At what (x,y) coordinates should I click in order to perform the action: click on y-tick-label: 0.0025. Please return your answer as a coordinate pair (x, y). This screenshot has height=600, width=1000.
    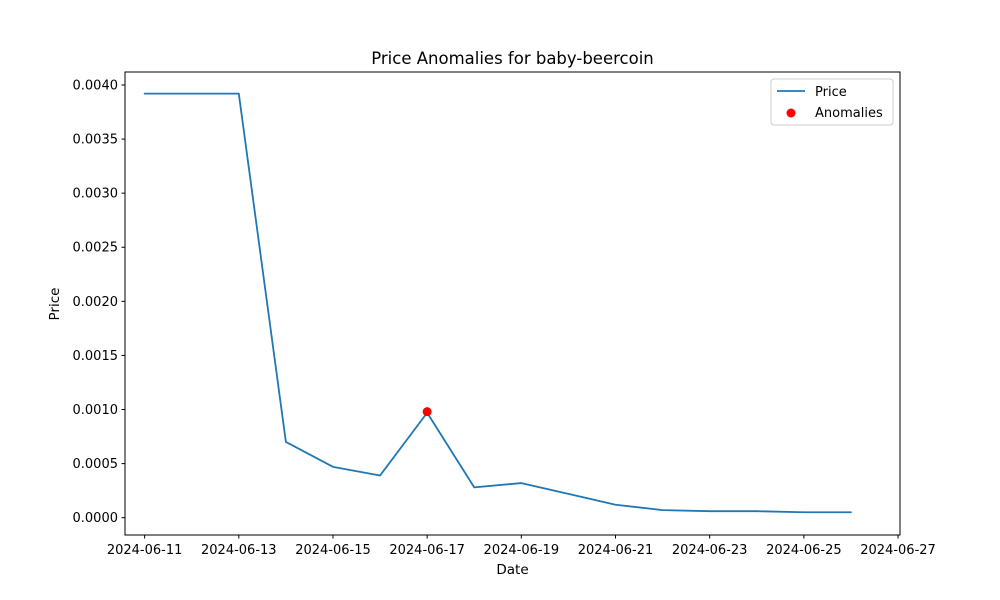
    Looking at the image, I should click on (96, 248).